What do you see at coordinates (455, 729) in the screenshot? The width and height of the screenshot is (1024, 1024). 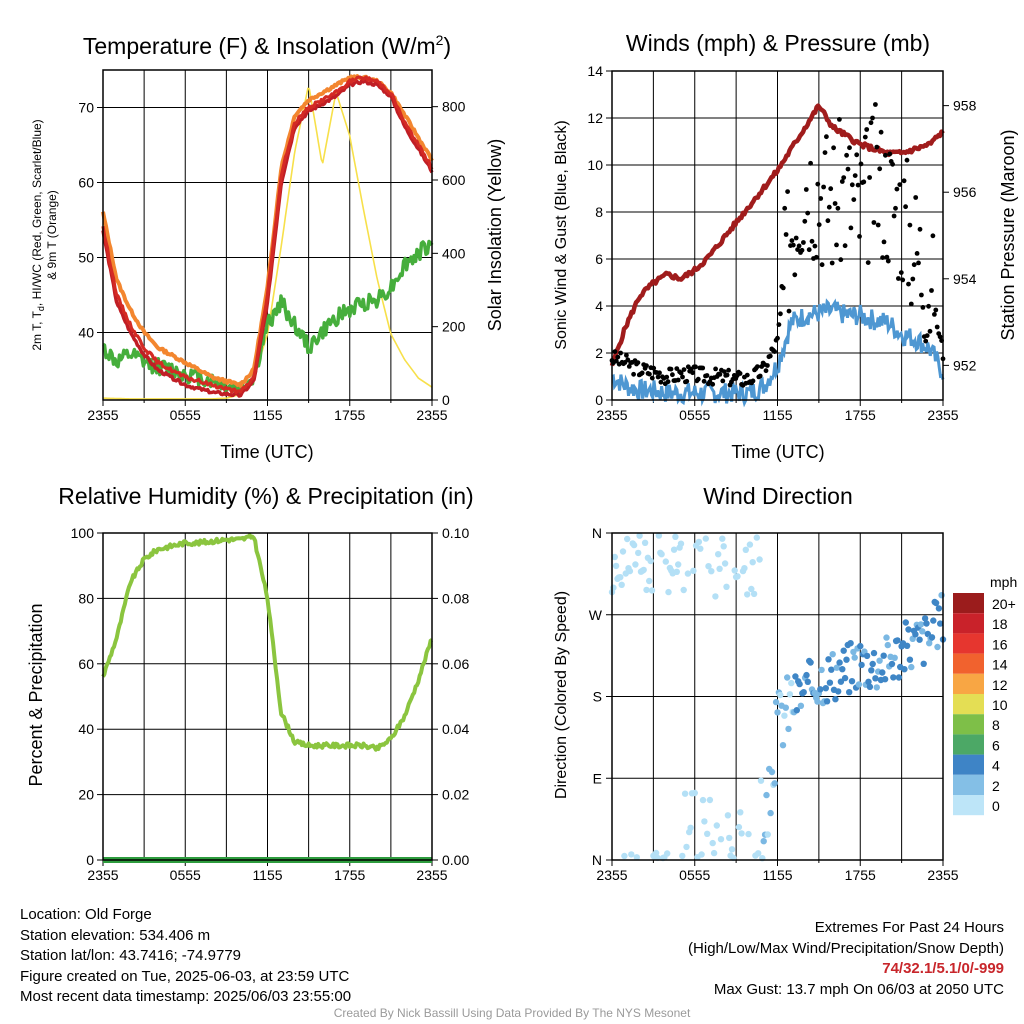 I see `y2-tick-label: 0.04` at bounding box center [455, 729].